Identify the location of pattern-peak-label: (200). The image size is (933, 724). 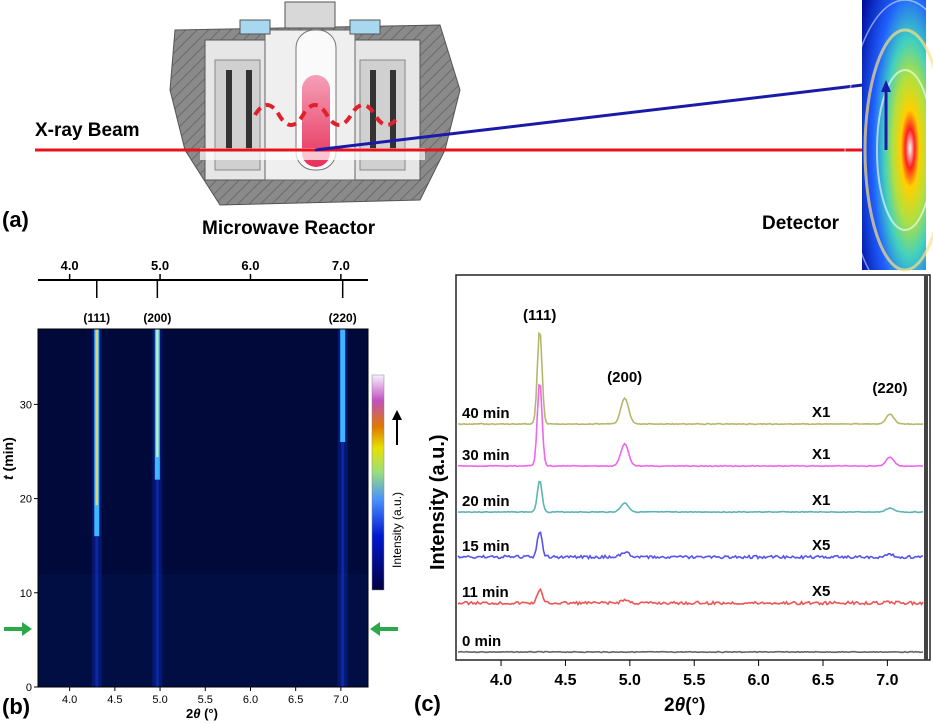
(624, 377).